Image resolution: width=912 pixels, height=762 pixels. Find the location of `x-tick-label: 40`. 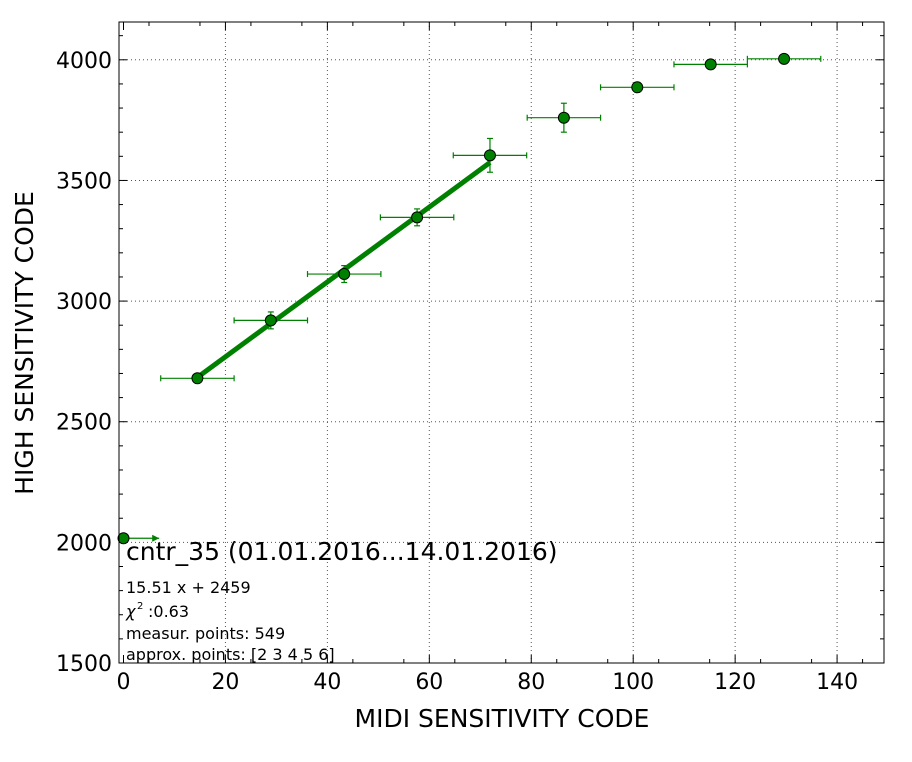

x-tick-label: 40 is located at coordinates (327, 682).